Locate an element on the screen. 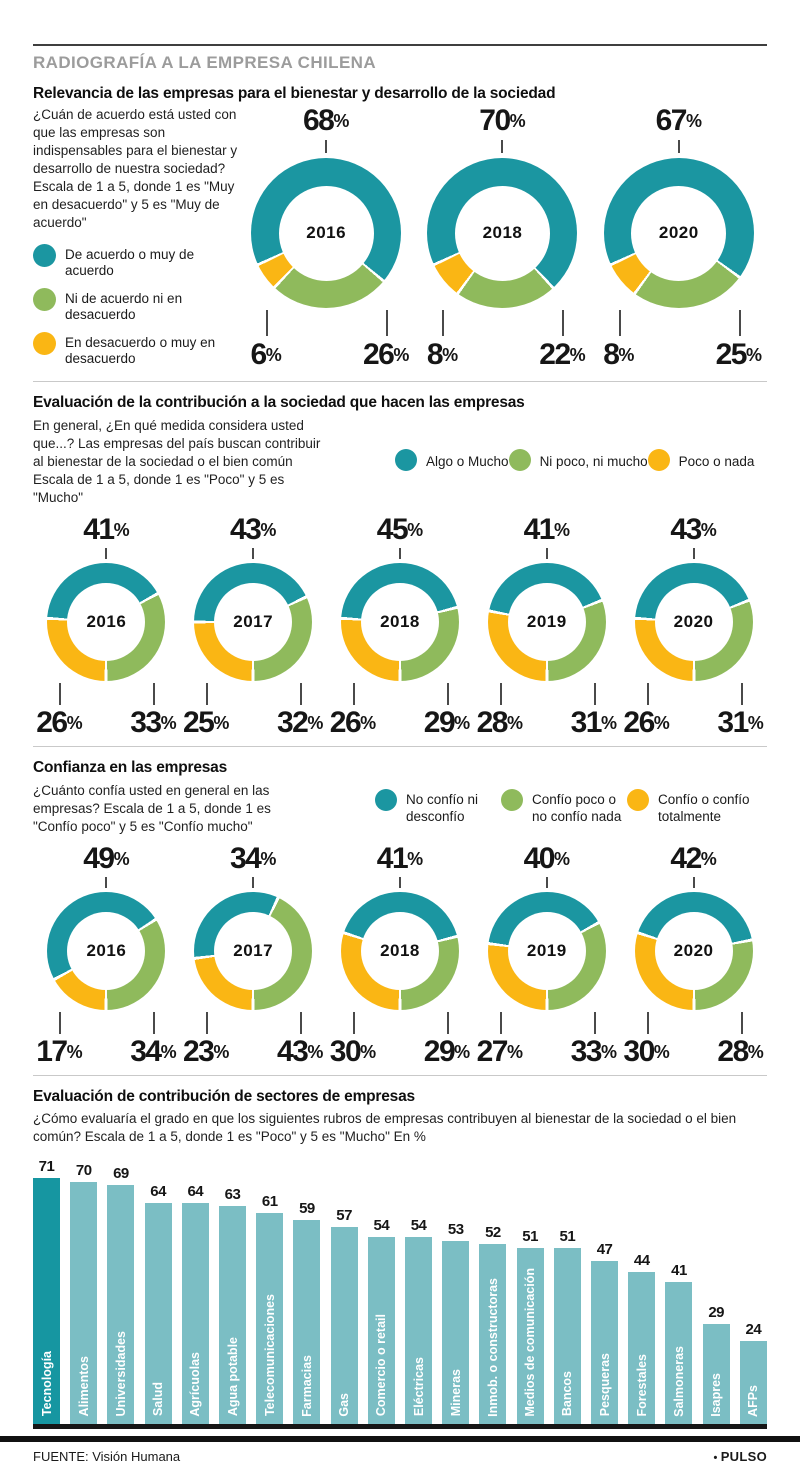 This screenshot has width=800, height=1463. bar-column: 52 Inmob. o constructoras is located at coordinates (493, 1323).